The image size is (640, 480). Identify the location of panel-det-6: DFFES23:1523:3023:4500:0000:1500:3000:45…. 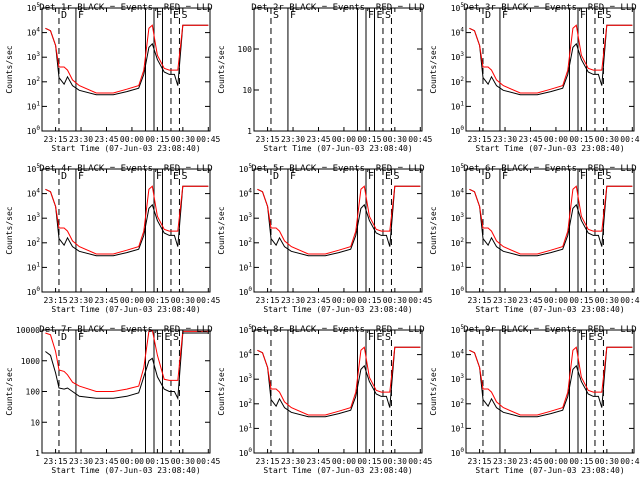
(534, 238).